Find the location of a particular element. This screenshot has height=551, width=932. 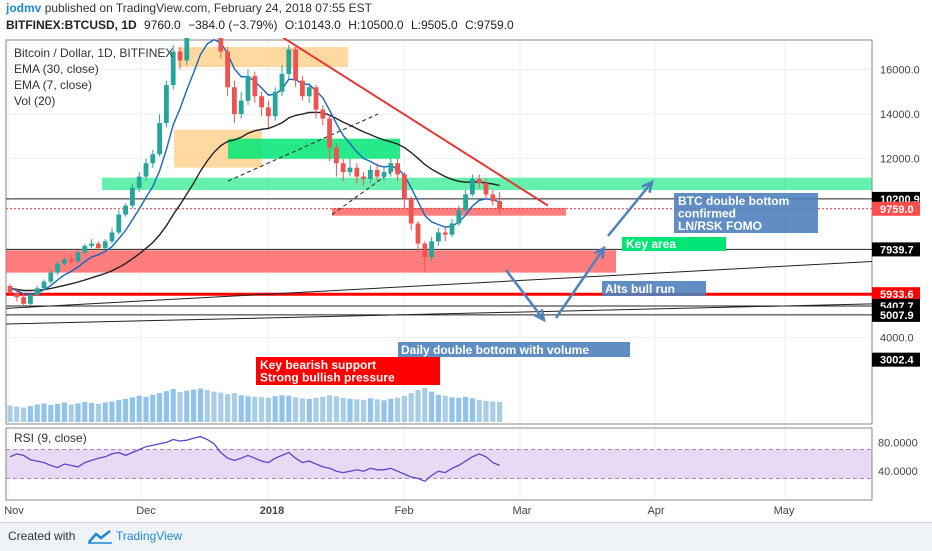

rsi-pane: 80.0000 40.0000 is located at coordinates (461, 464).